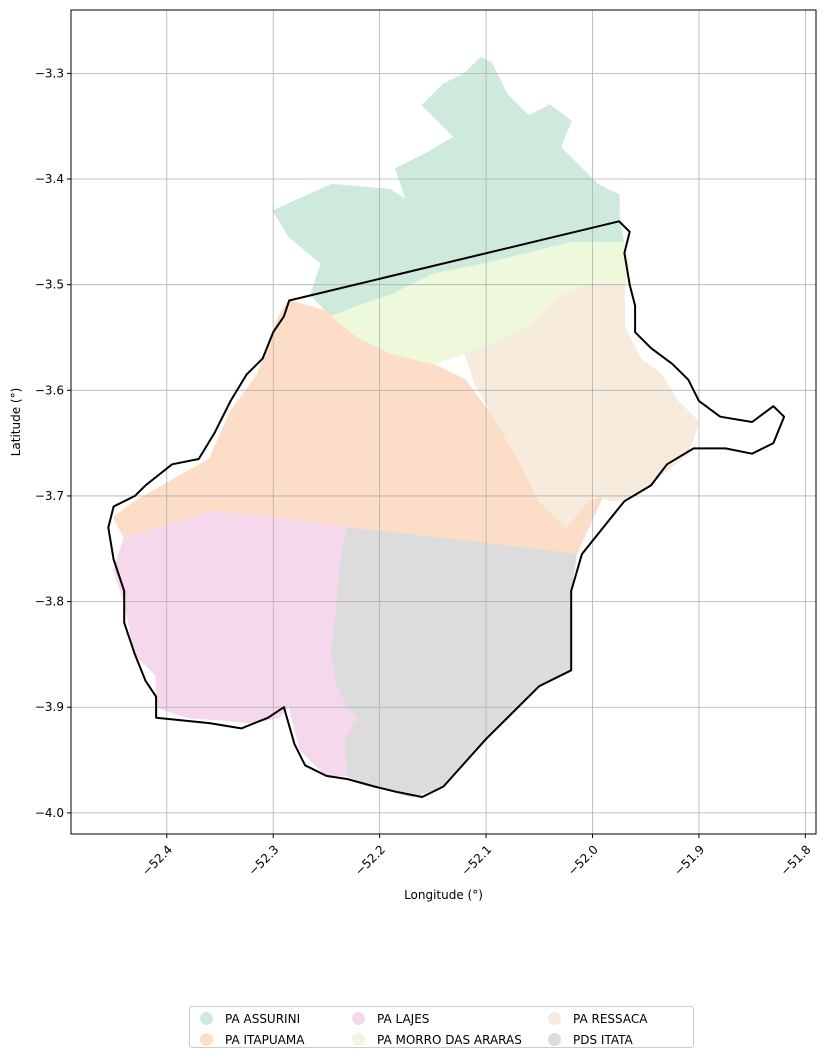 Image resolution: width=831 pixels, height=1061 pixels. Describe the element at coordinates (16, 422) in the screenshot. I see `y-axis-label: Latitude (°)` at that location.